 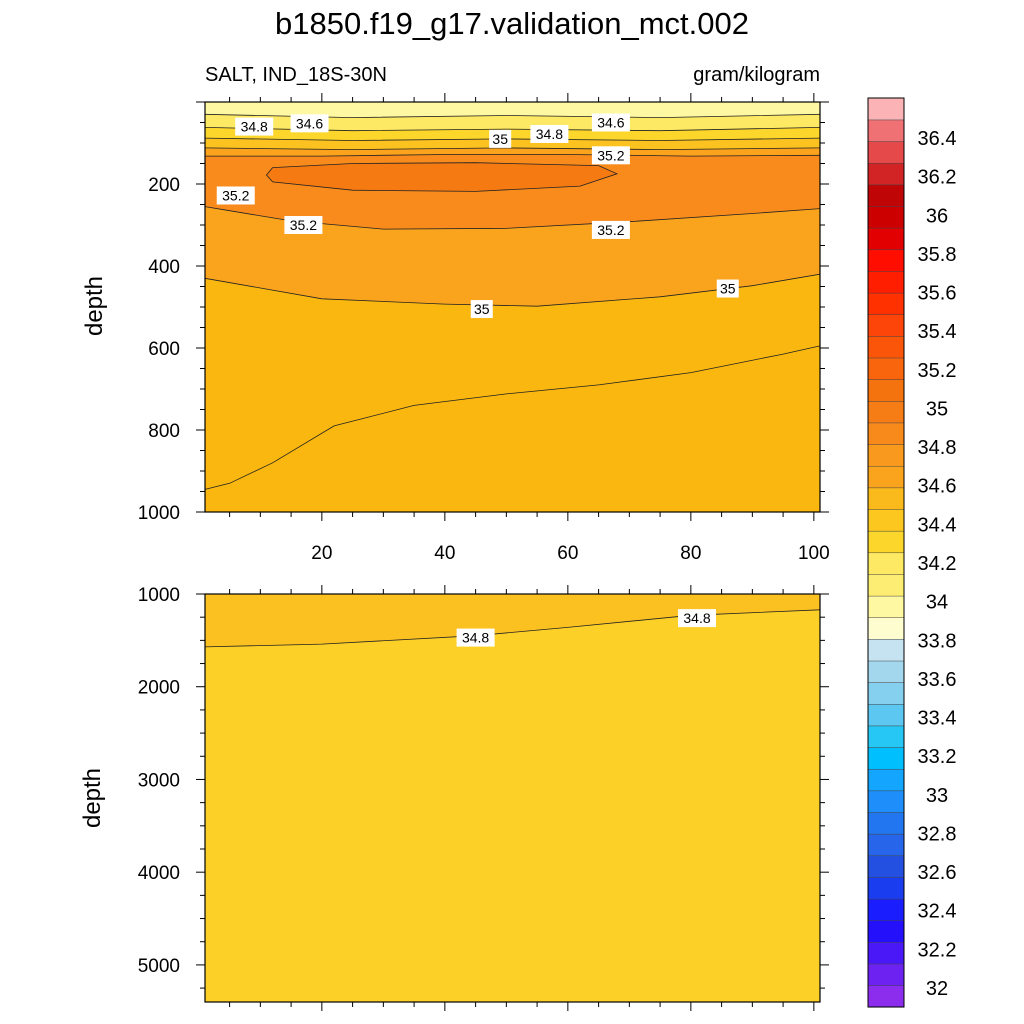 What do you see at coordinates (937, 525) in the screenshot?
I see `colorbar-label: 34.4` at bounding box center [937, 525].